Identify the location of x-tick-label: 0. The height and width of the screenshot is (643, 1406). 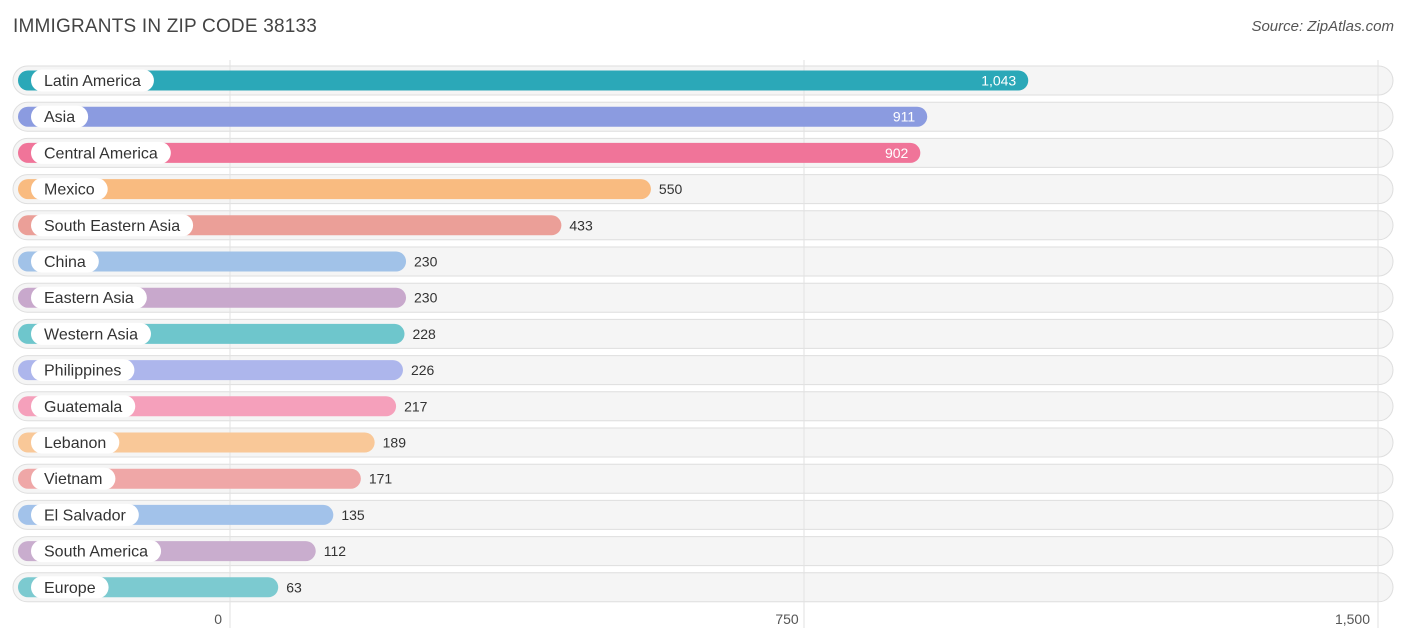
(218, 619).